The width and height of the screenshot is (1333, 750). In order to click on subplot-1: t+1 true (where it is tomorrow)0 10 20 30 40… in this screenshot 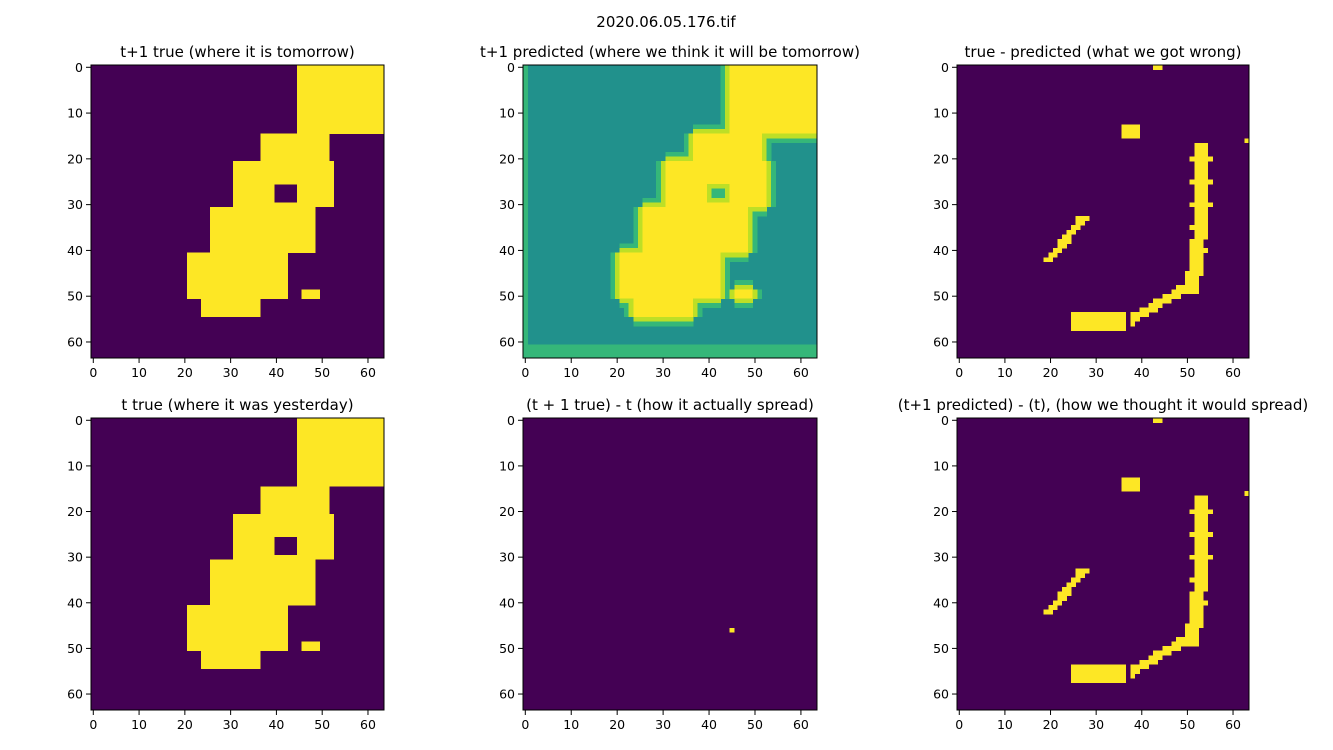, I will do `click(226, 211)`.